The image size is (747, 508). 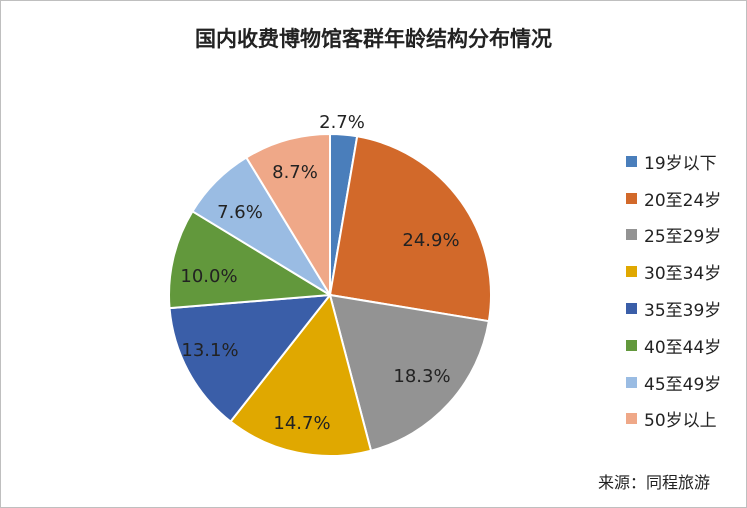 I want to click on legend-item: 40至44岁, so click(x=673, y=345).